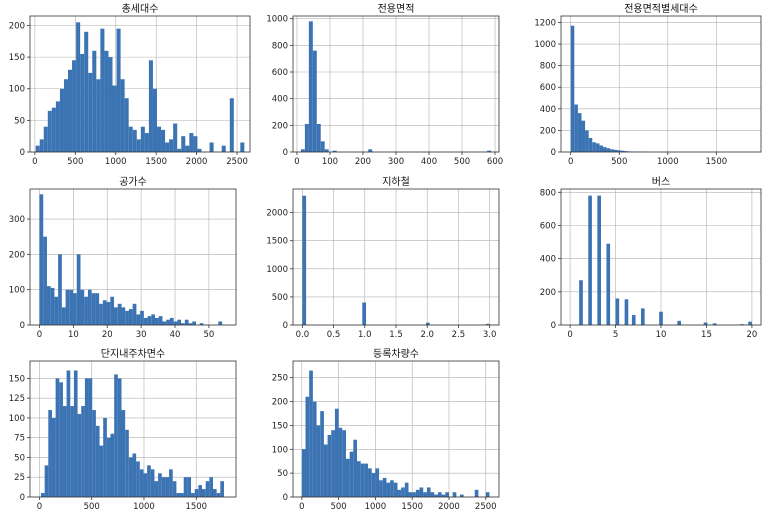  Describe the element at coordinates (277, 270) in the screenshot. I see `y-tick-label: 1000` at that location.